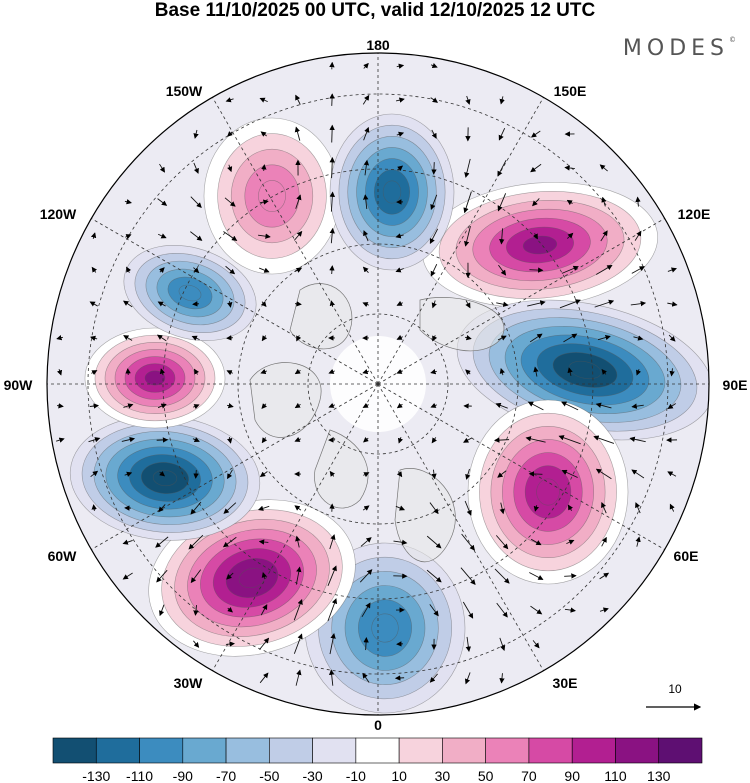 This screenshot has height=783, width=750. I want to click on wind-reference-key: 10, so click(674, 696).